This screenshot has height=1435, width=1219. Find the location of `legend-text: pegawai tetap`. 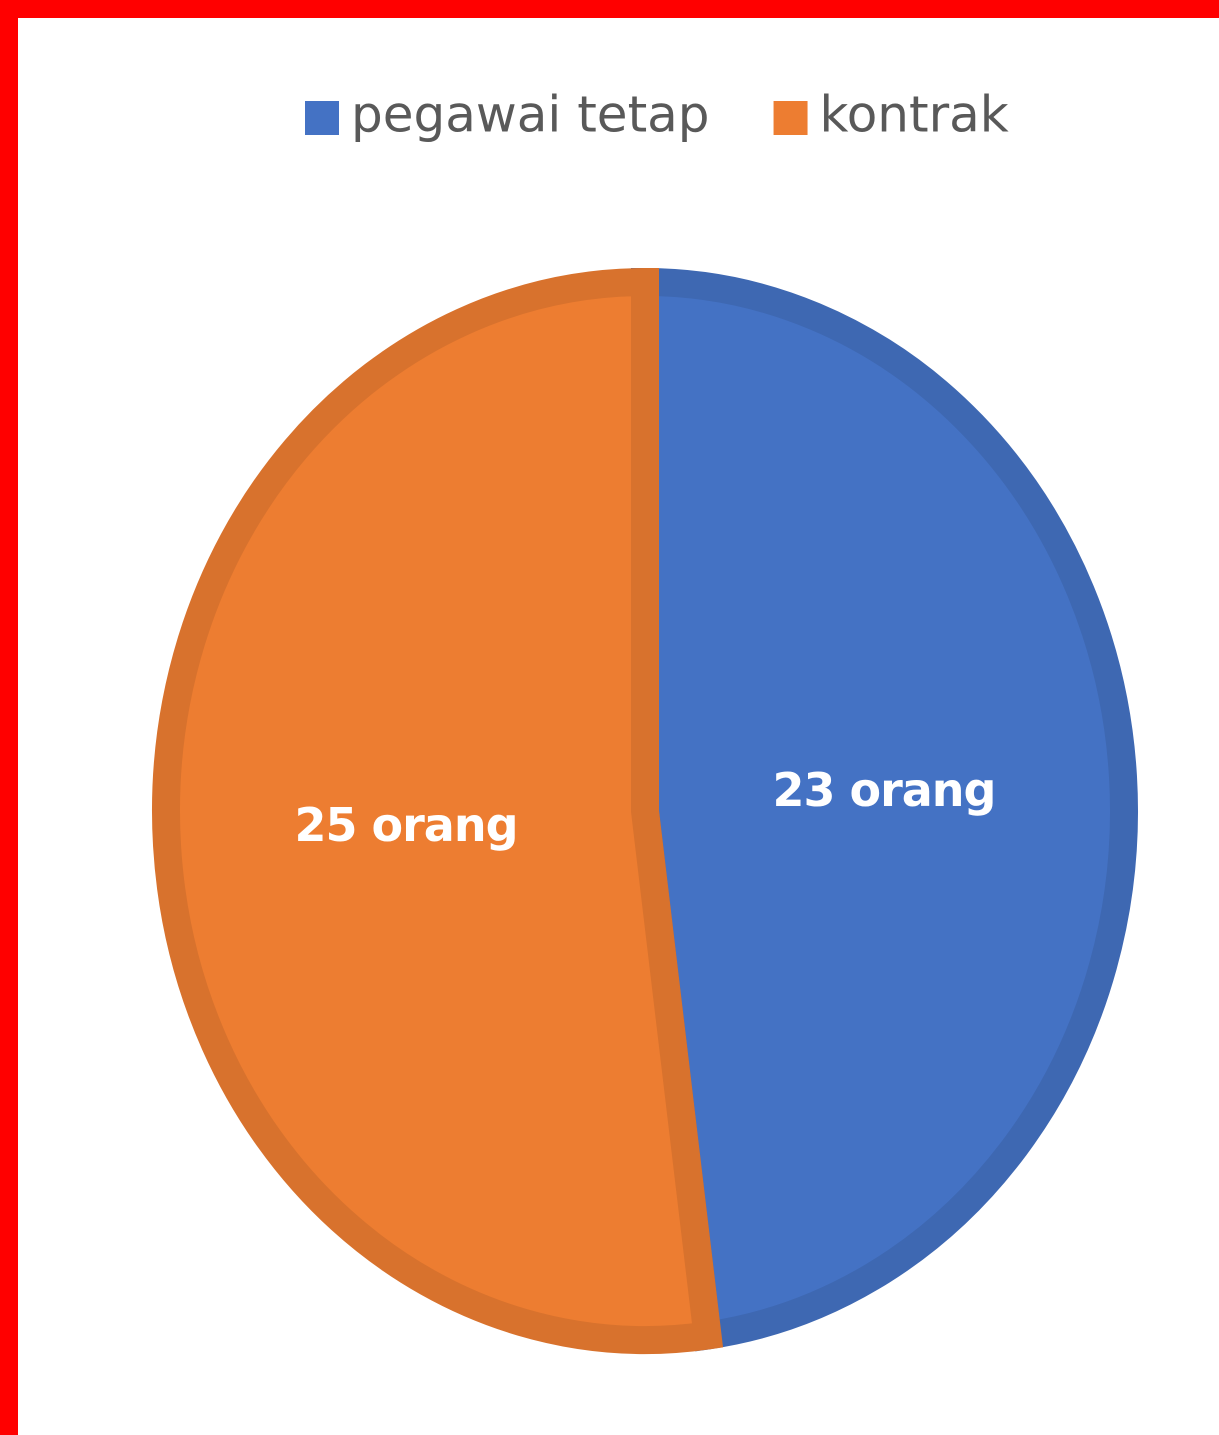

legend-text: pegawai tetap is located at coordinates (530, 115).